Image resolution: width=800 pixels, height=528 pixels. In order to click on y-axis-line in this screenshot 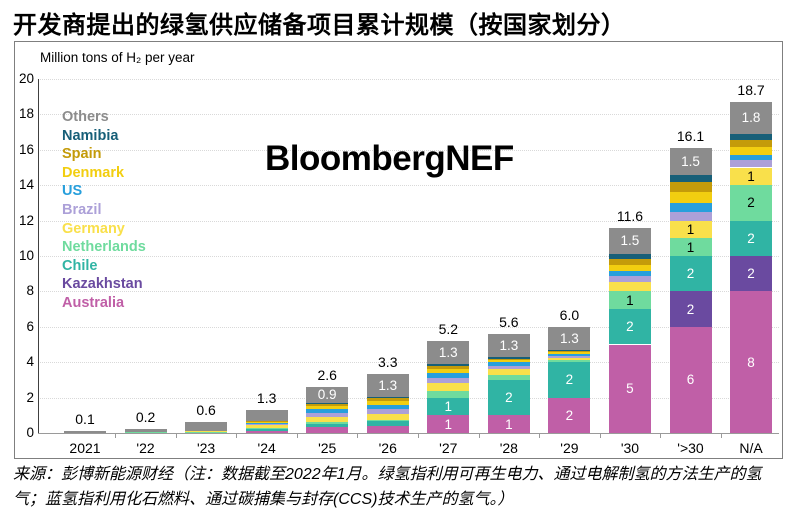, I will do `click(38, 256)`.